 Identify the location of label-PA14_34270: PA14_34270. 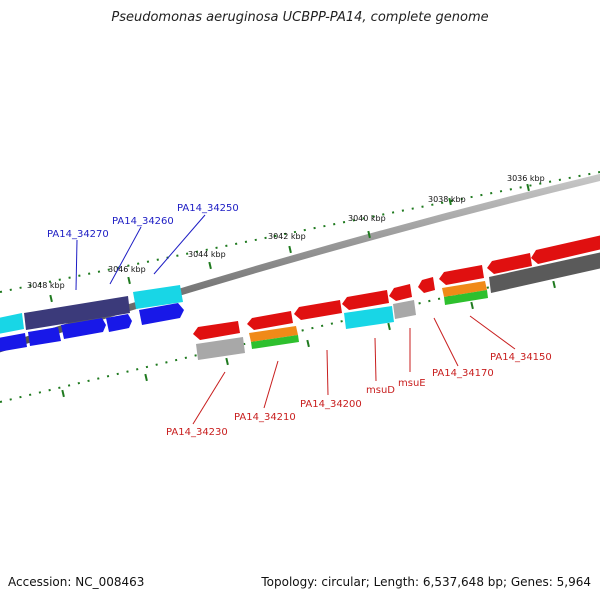
(78, 234).